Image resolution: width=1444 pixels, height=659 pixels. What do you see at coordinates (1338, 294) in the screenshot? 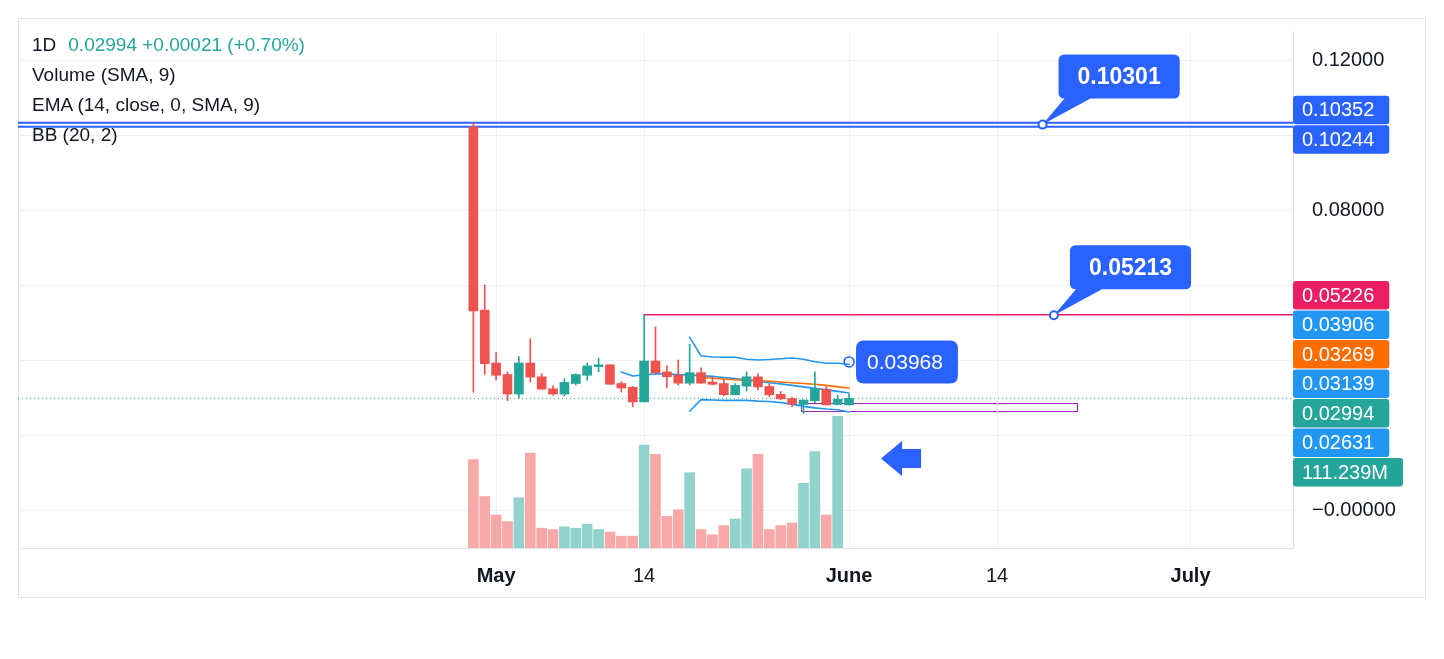
I see `data-label: 0.05226` at bounding box center [1338, 294].